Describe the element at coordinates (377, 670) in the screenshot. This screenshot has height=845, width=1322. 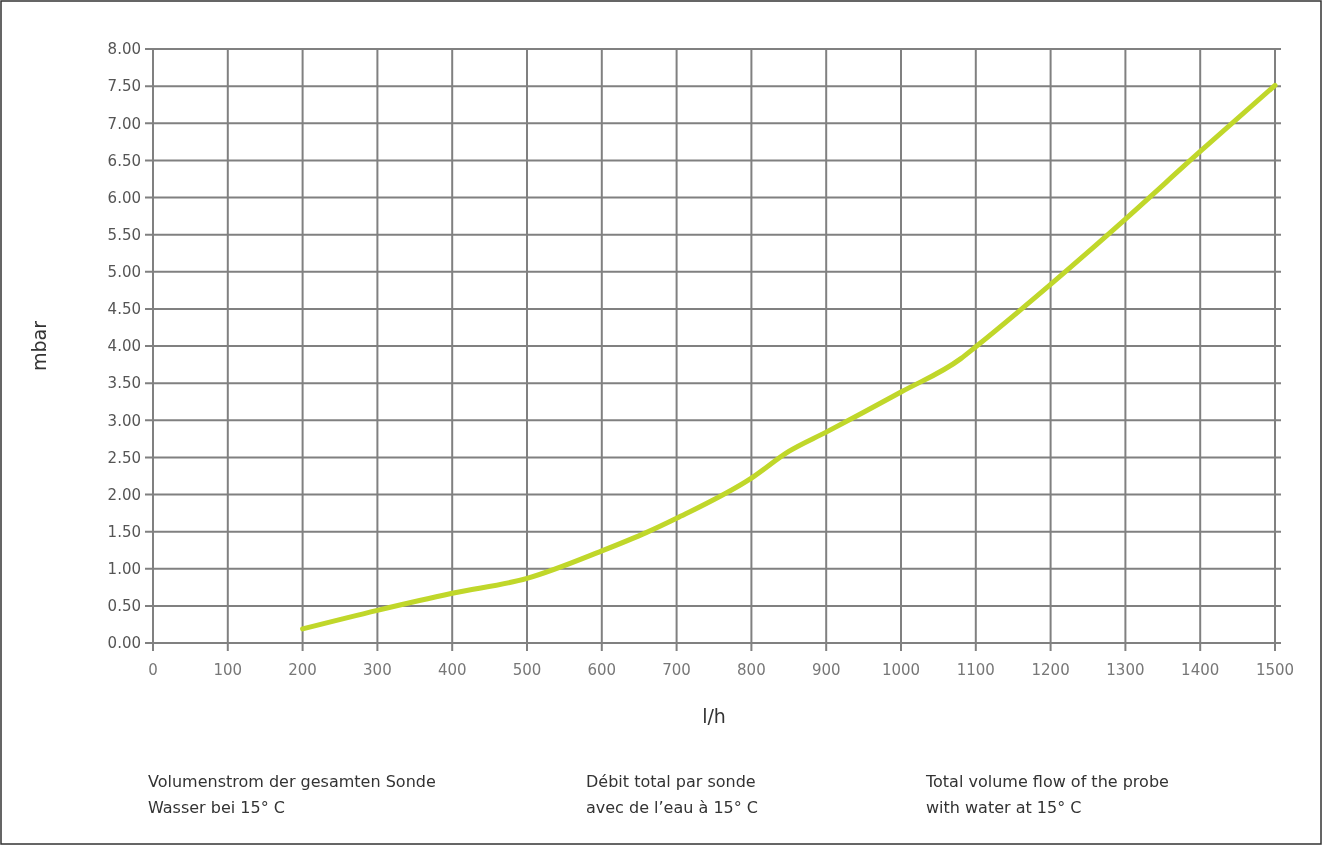
I see `x-tick-label: 300` at that location.